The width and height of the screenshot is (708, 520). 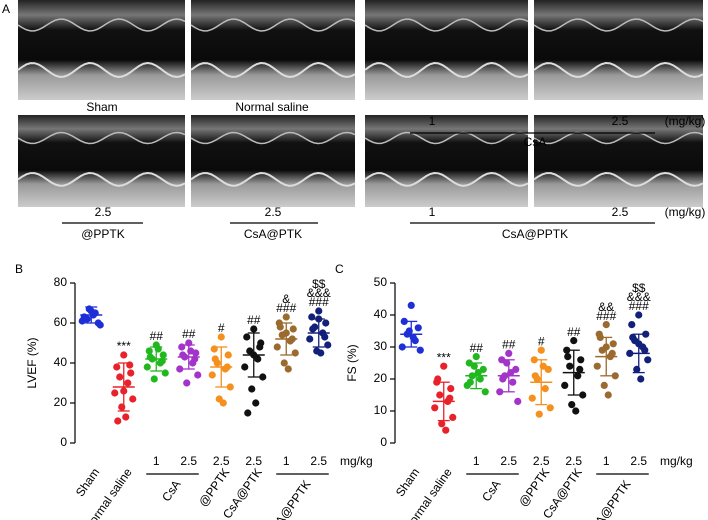 What do you see at coordinates (288, 499) in the screenshot?
I see `x-tick-label: CsA@PPTK` at bounding box center [288, 499].